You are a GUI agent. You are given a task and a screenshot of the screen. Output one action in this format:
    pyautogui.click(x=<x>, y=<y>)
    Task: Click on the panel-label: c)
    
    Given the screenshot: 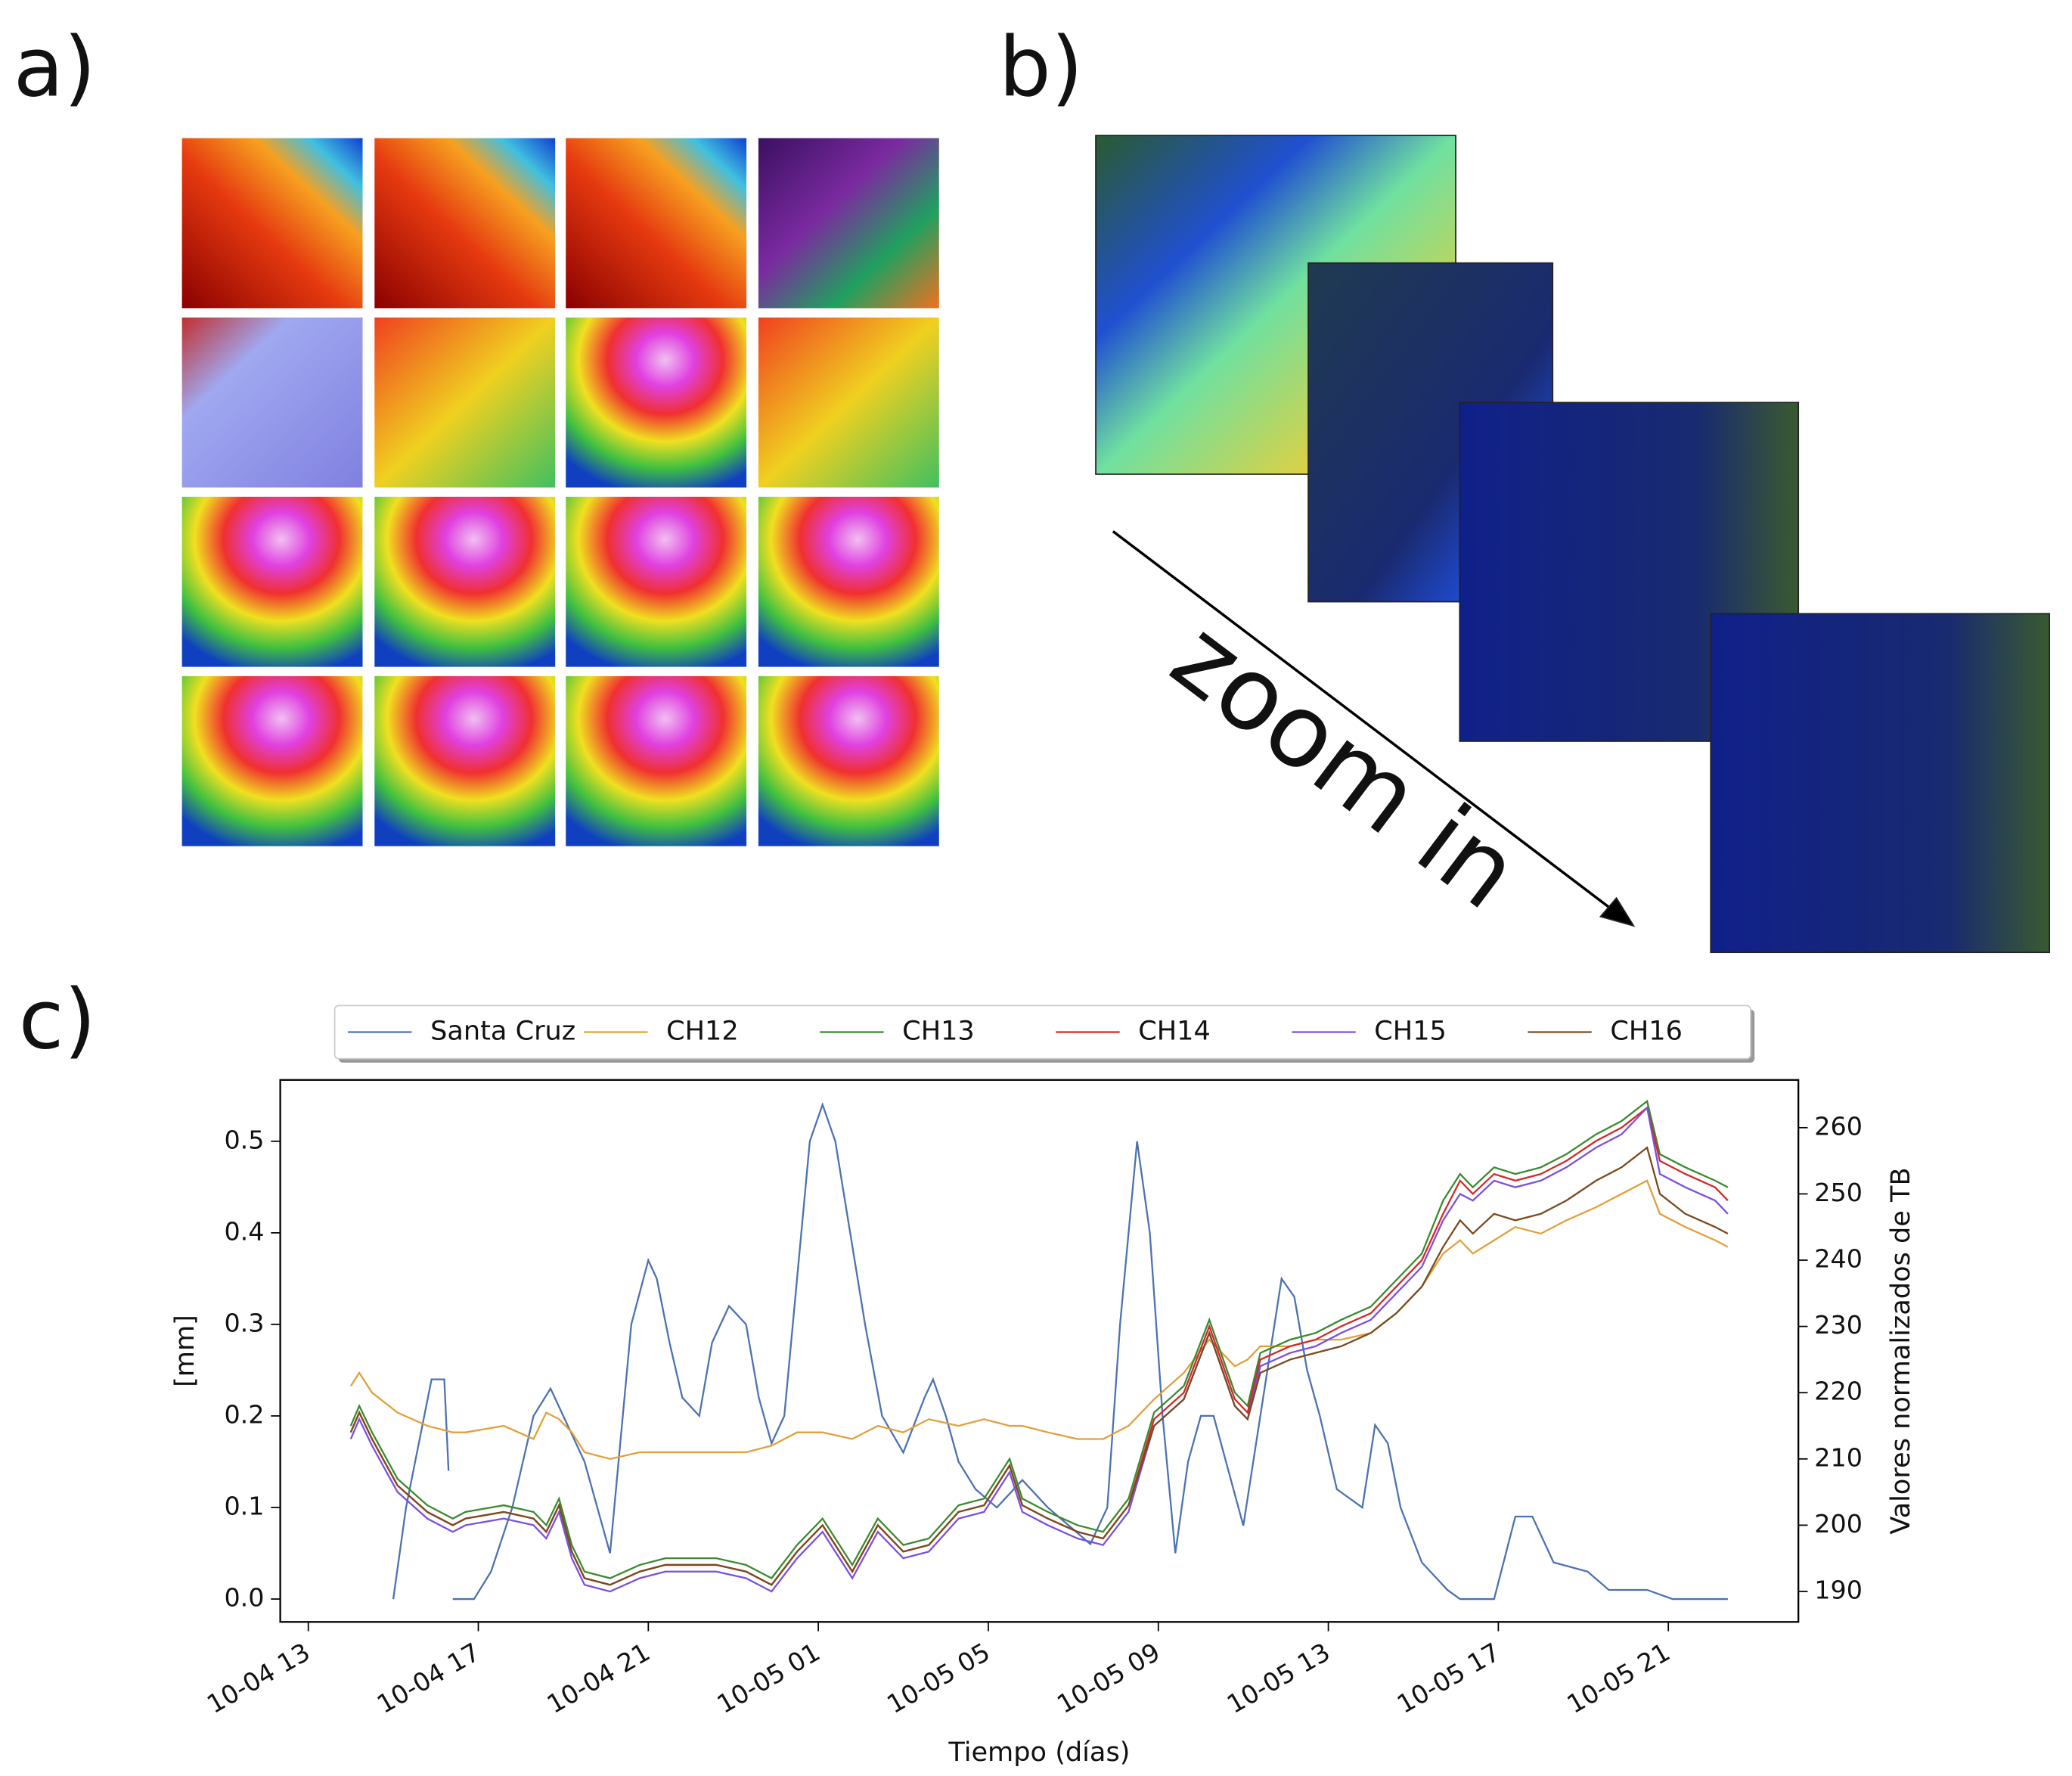 What is the action you would take?
    pyautogui.click(x=57, y=1020)
    